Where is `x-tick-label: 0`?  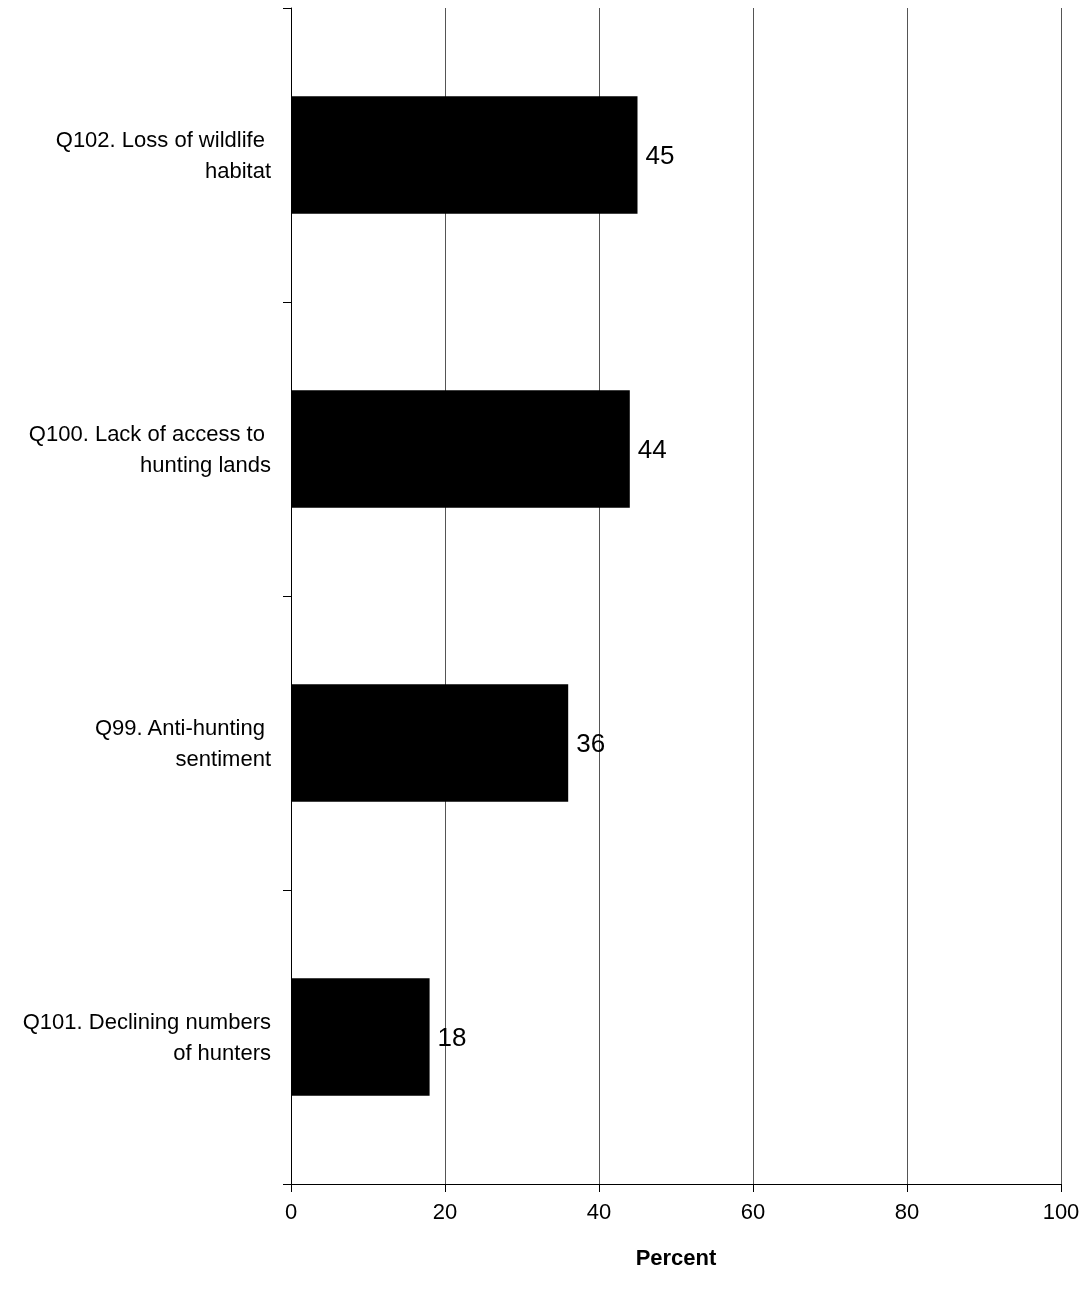
x-tick-label: 0 is located at coordinates (291, 1211).